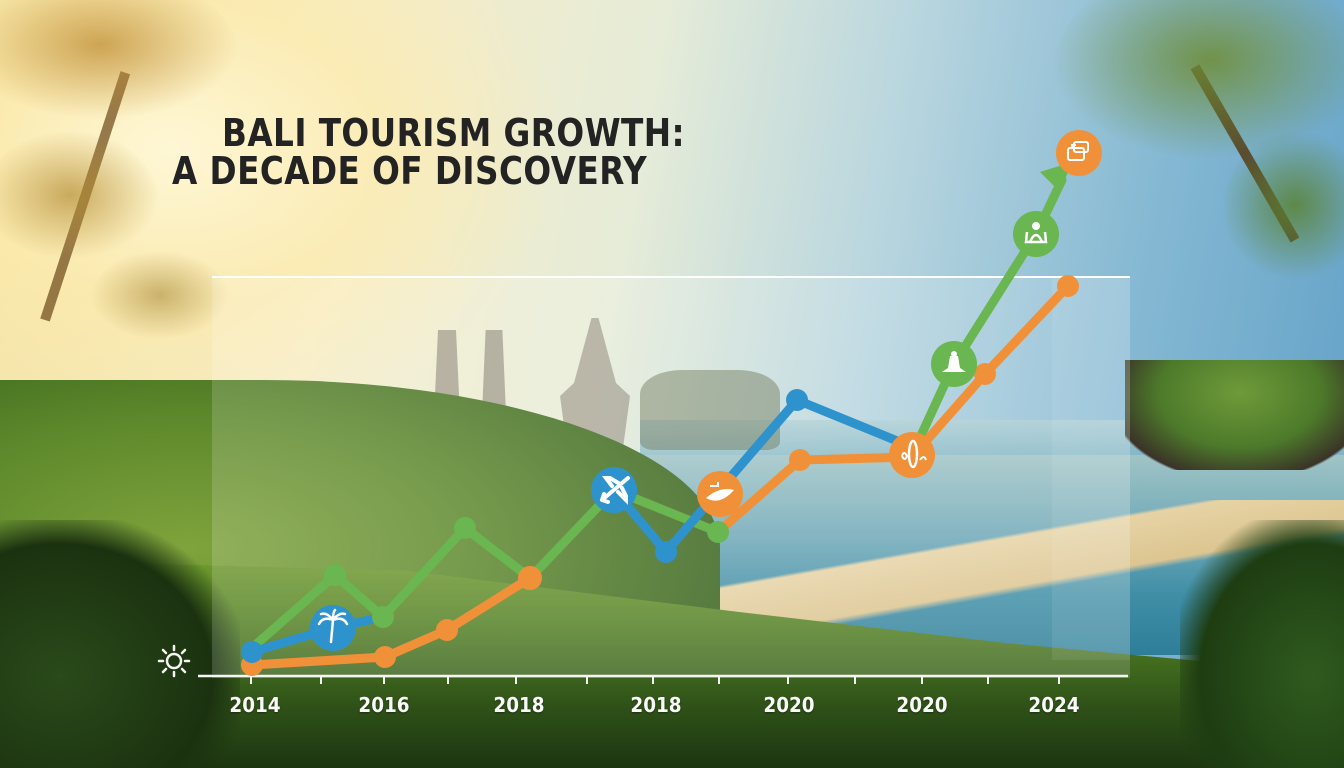 This screenshot has width=1344, height=768. Describe the element at coordinates (410, 171) in the screenshot. I see `chart-title-line2: A DECADE OF DISCOVERY` at that location.